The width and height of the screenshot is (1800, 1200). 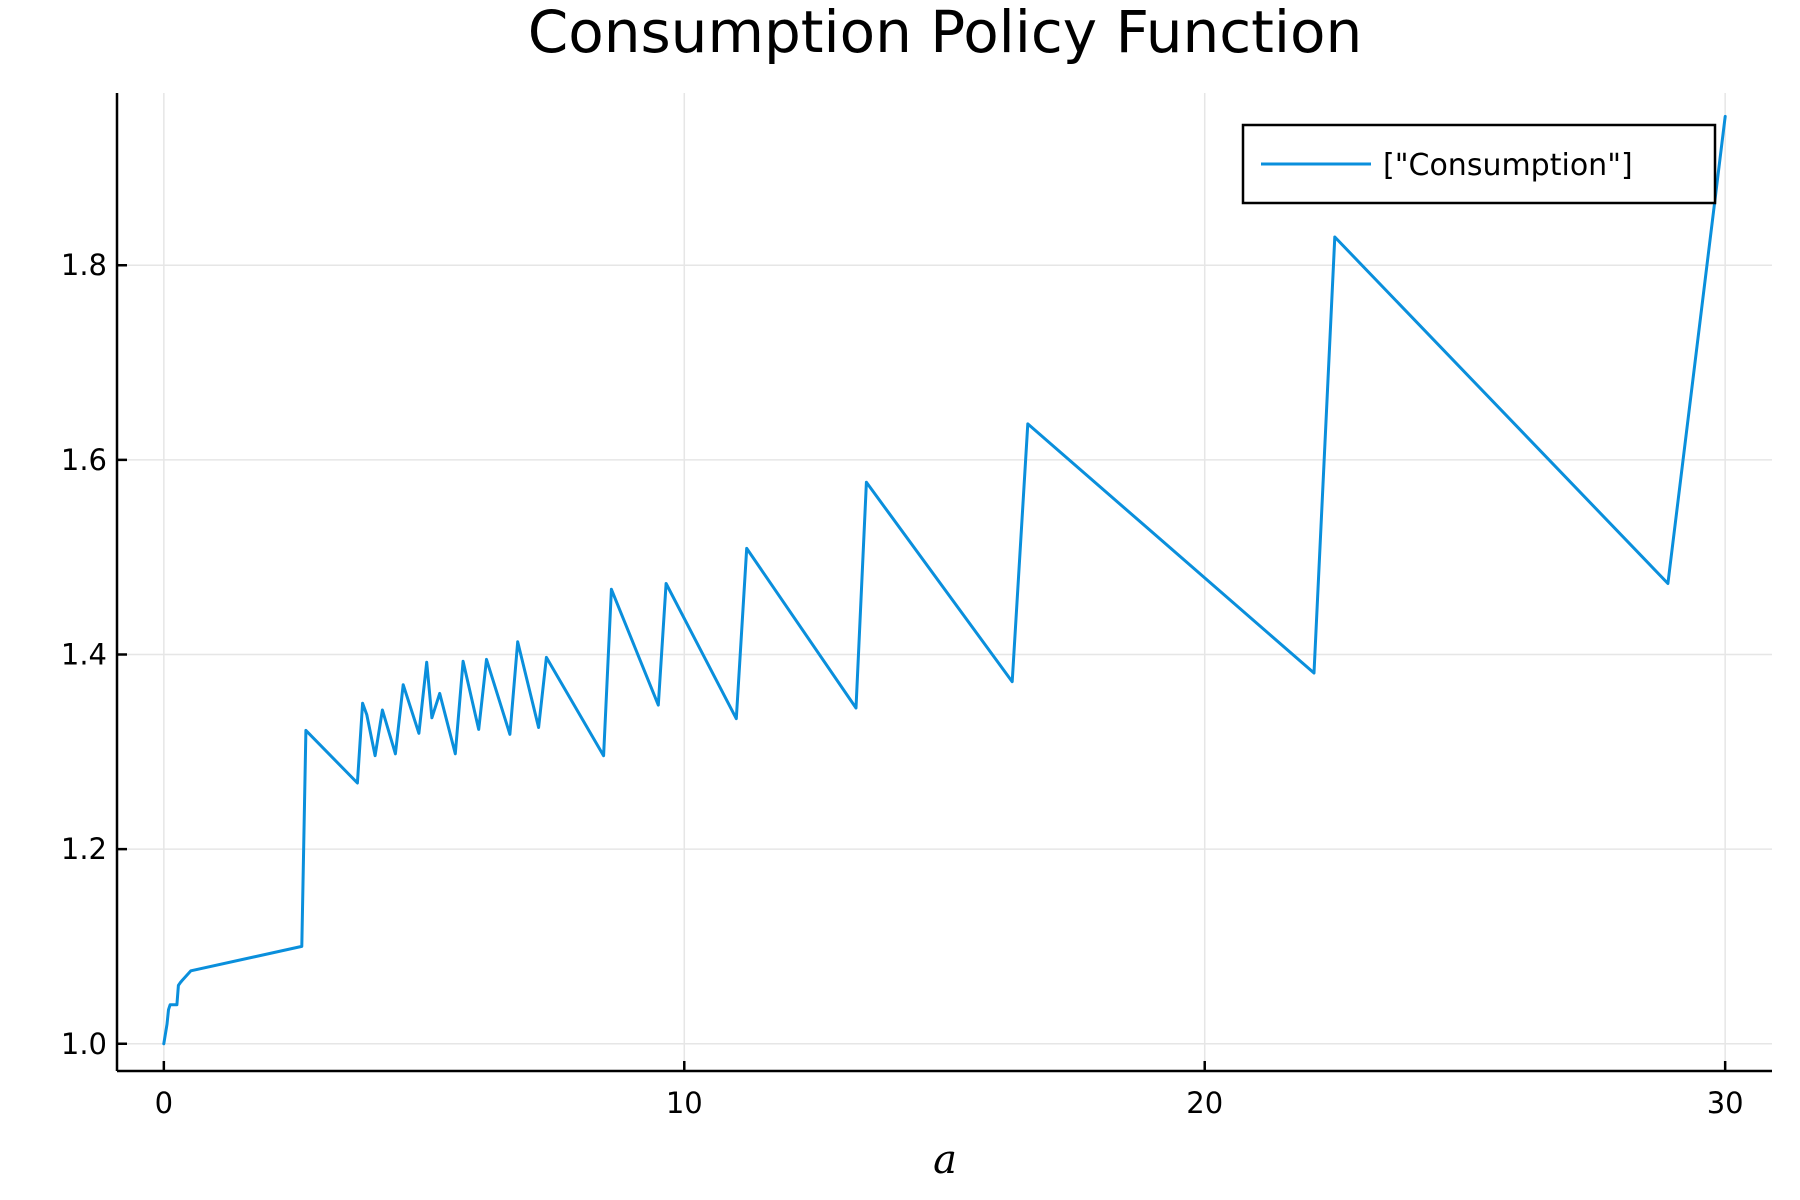 I want to click on x-tick-label: 20, so click(x=1204, y=1103).